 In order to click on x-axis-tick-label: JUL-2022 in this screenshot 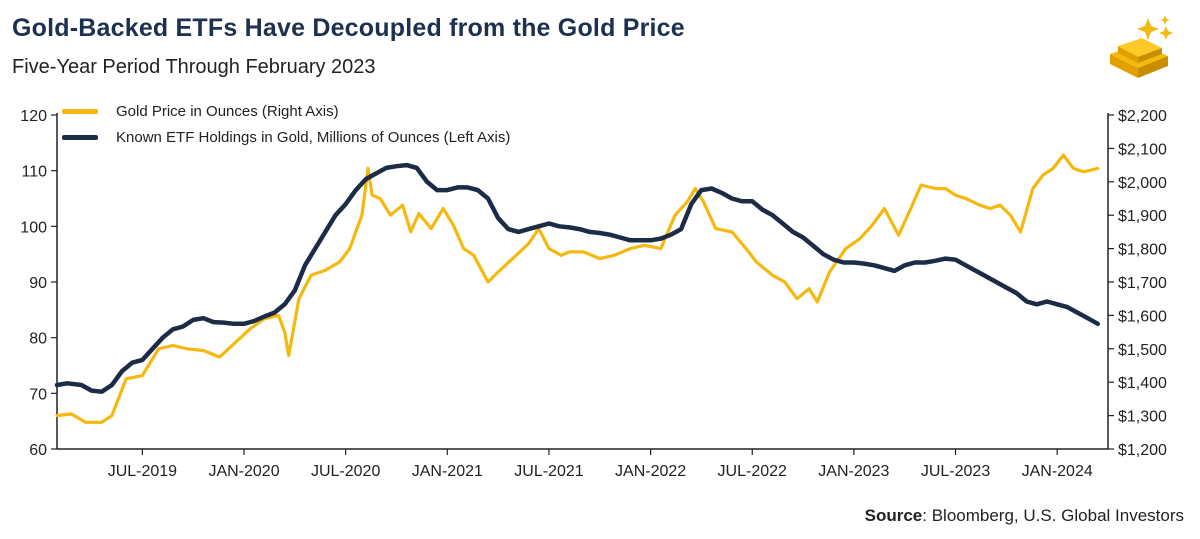, I will do `click(752, 471)`.